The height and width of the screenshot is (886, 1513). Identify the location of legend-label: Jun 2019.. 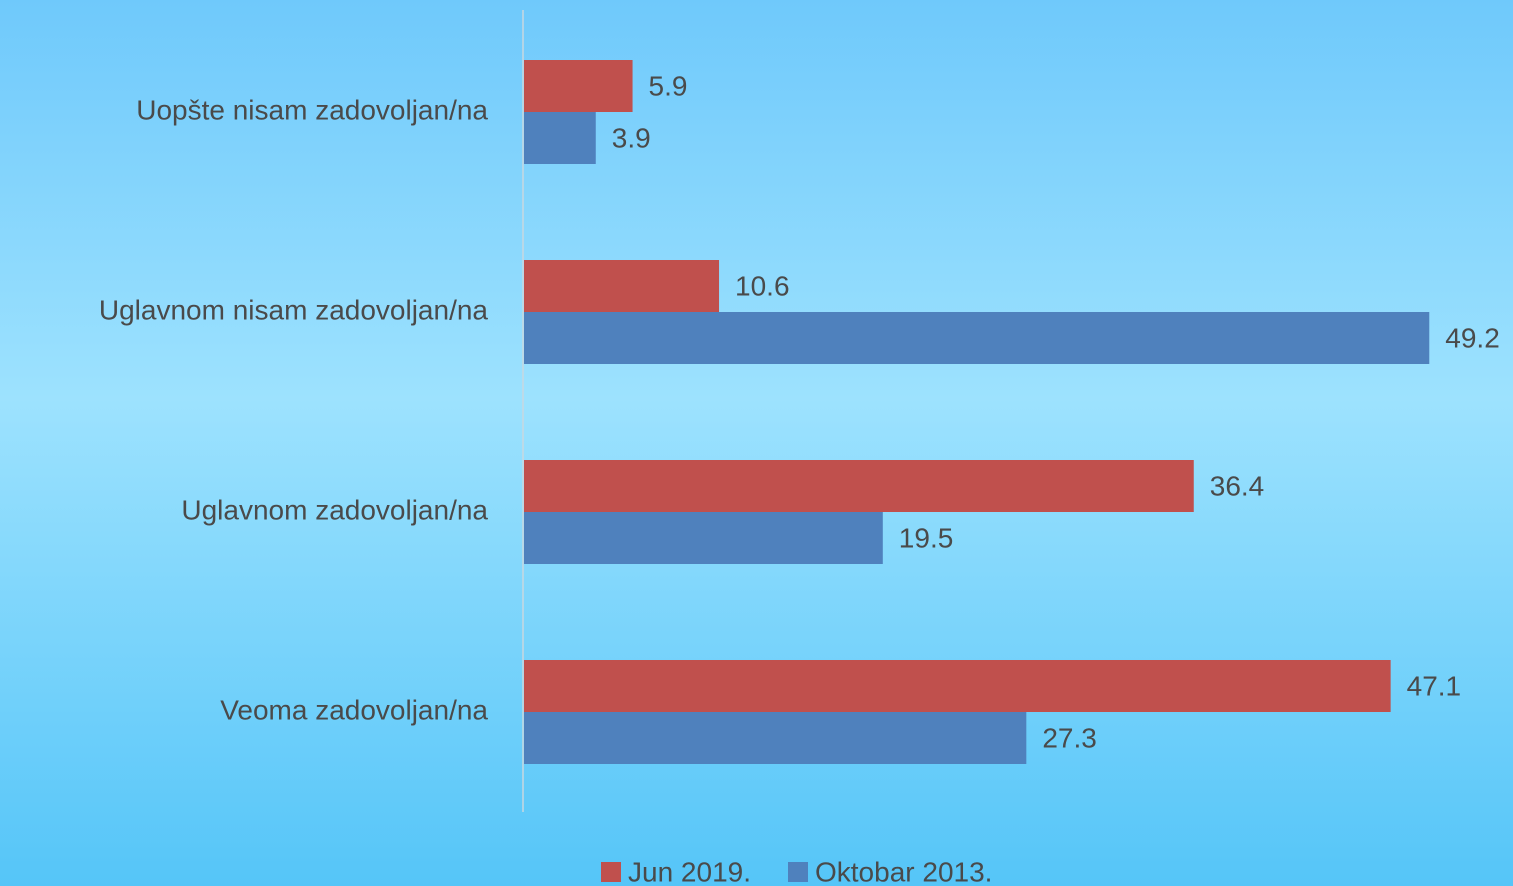
(689, 871).